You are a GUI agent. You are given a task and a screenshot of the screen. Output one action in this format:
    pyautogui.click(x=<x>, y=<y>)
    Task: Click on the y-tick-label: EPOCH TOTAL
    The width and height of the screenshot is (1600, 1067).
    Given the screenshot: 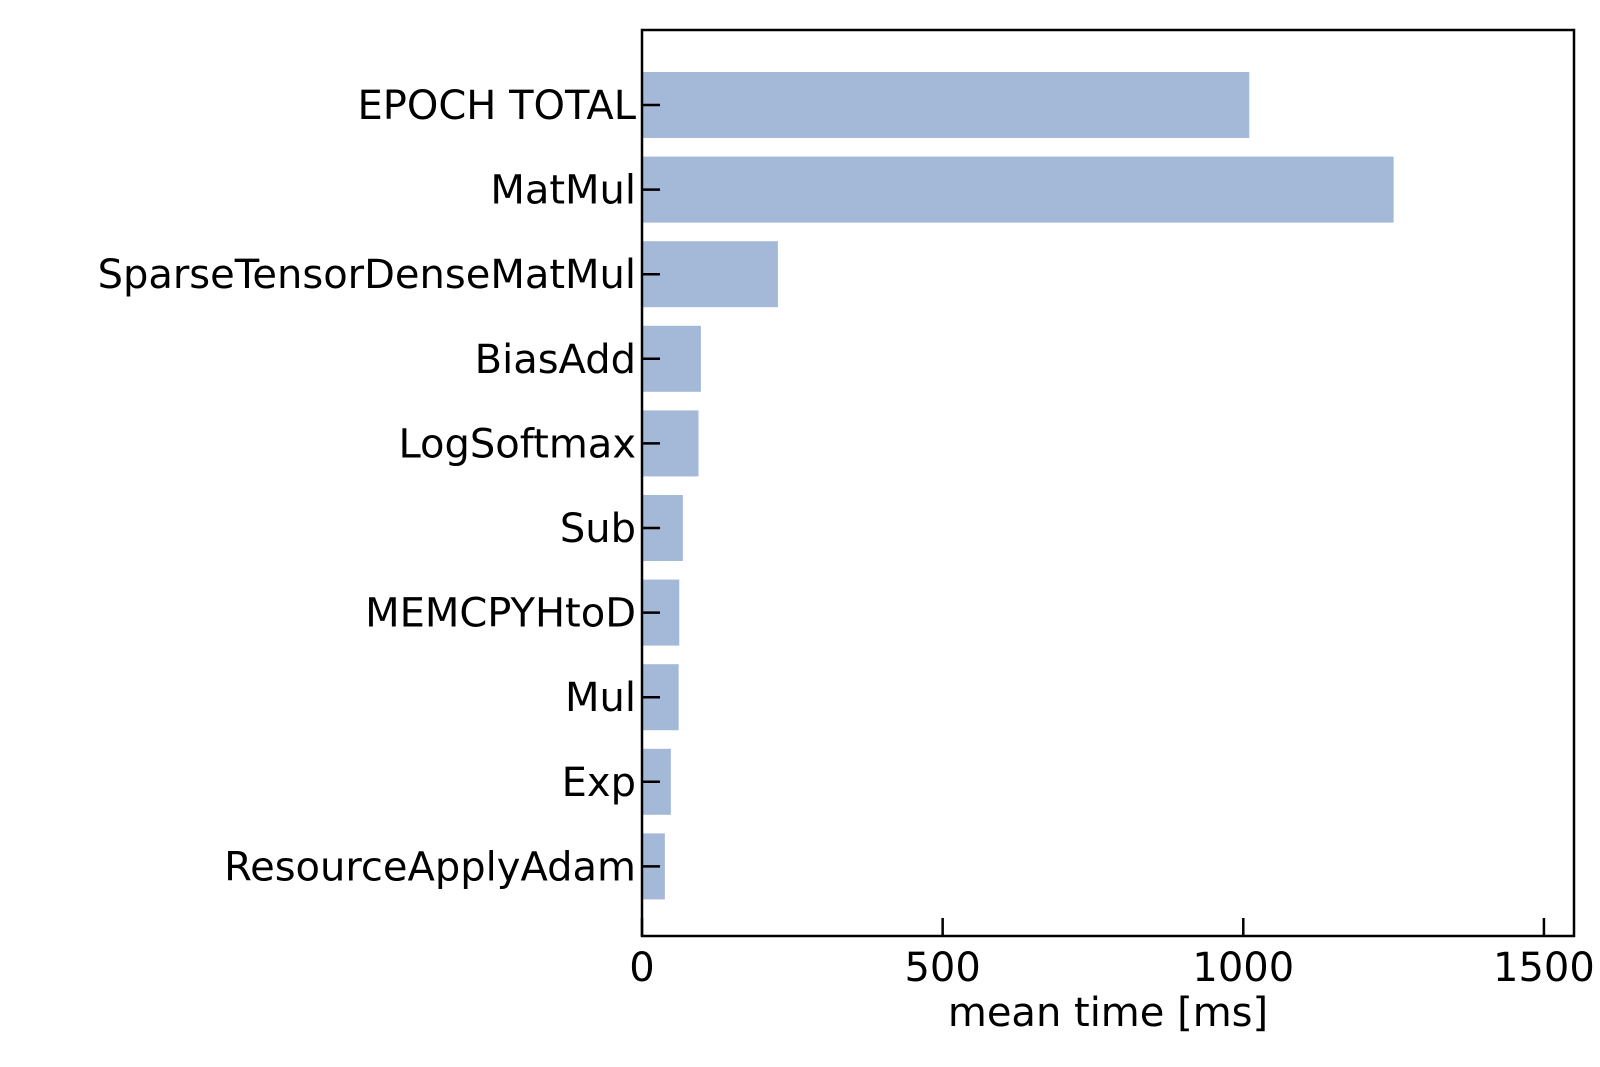 What is the action you would take?
    pyautogui.click(x=497, y=106)
    